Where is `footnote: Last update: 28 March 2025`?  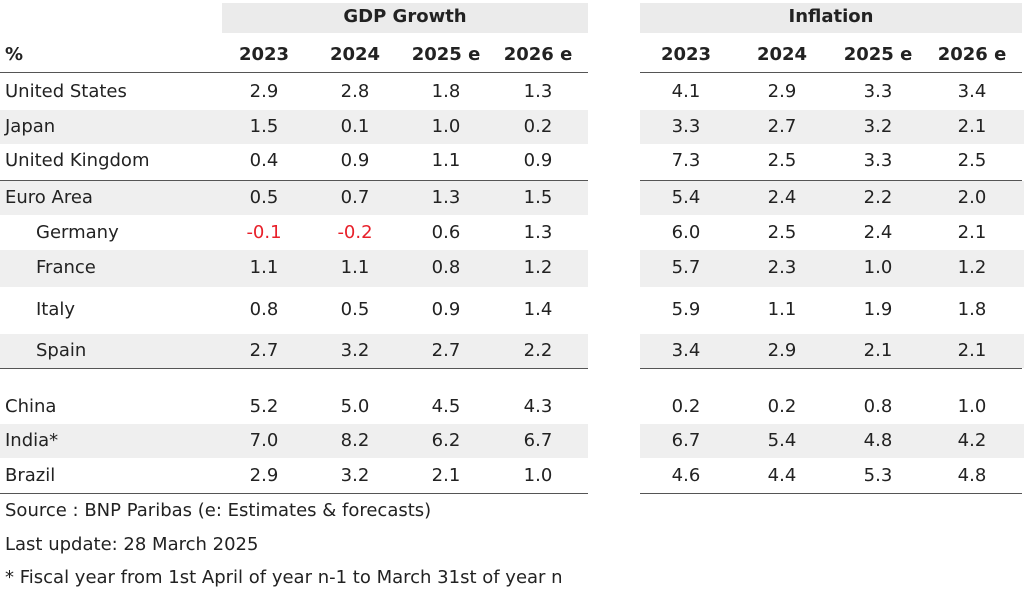
footnote: Last update: 28 March 2025 is located at coordinates (132, 544).